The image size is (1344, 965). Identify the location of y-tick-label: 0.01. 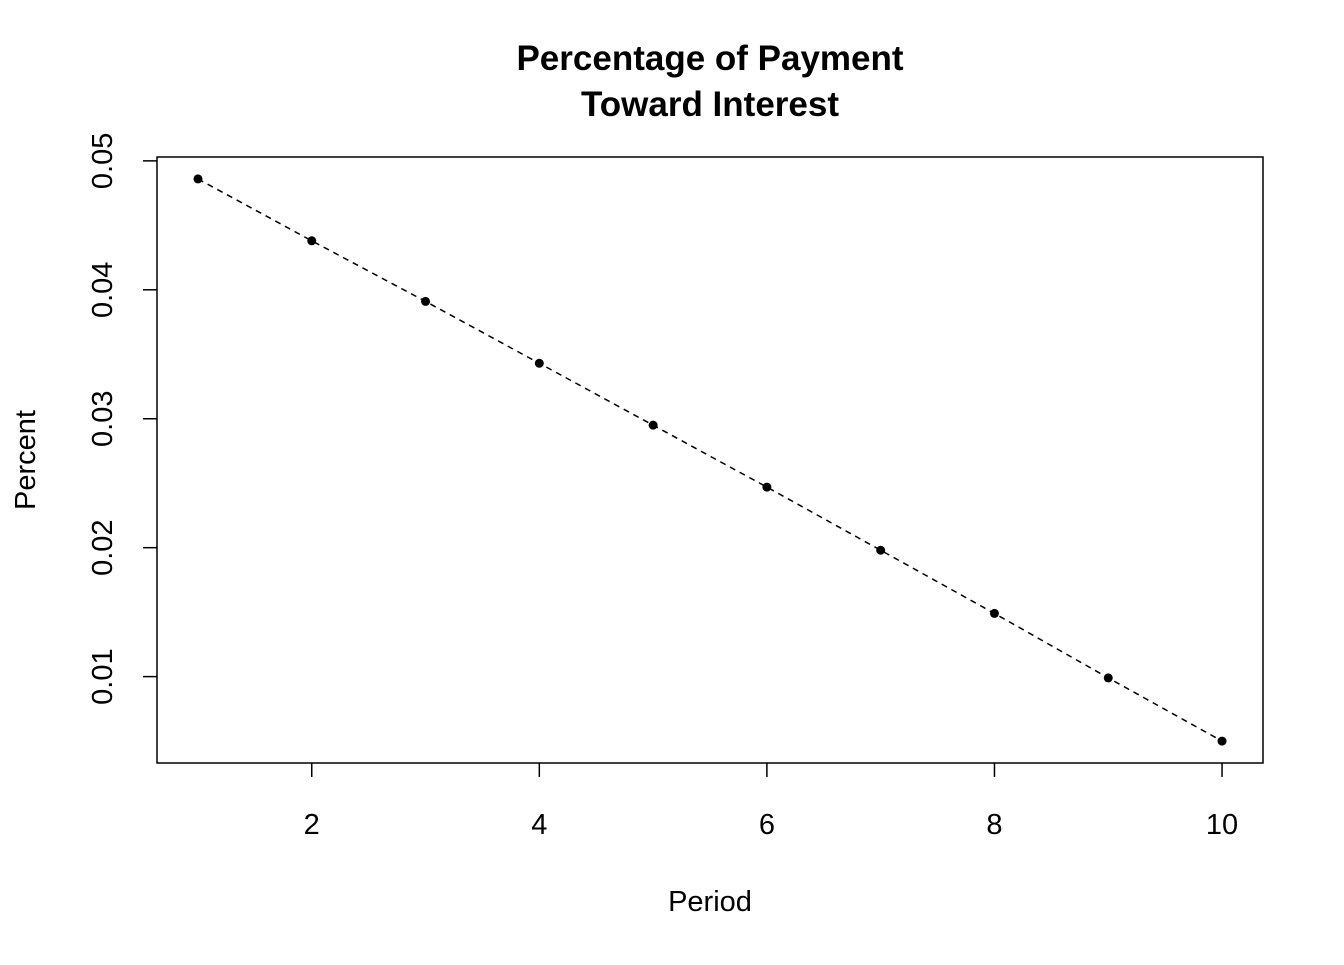
(103, 676).